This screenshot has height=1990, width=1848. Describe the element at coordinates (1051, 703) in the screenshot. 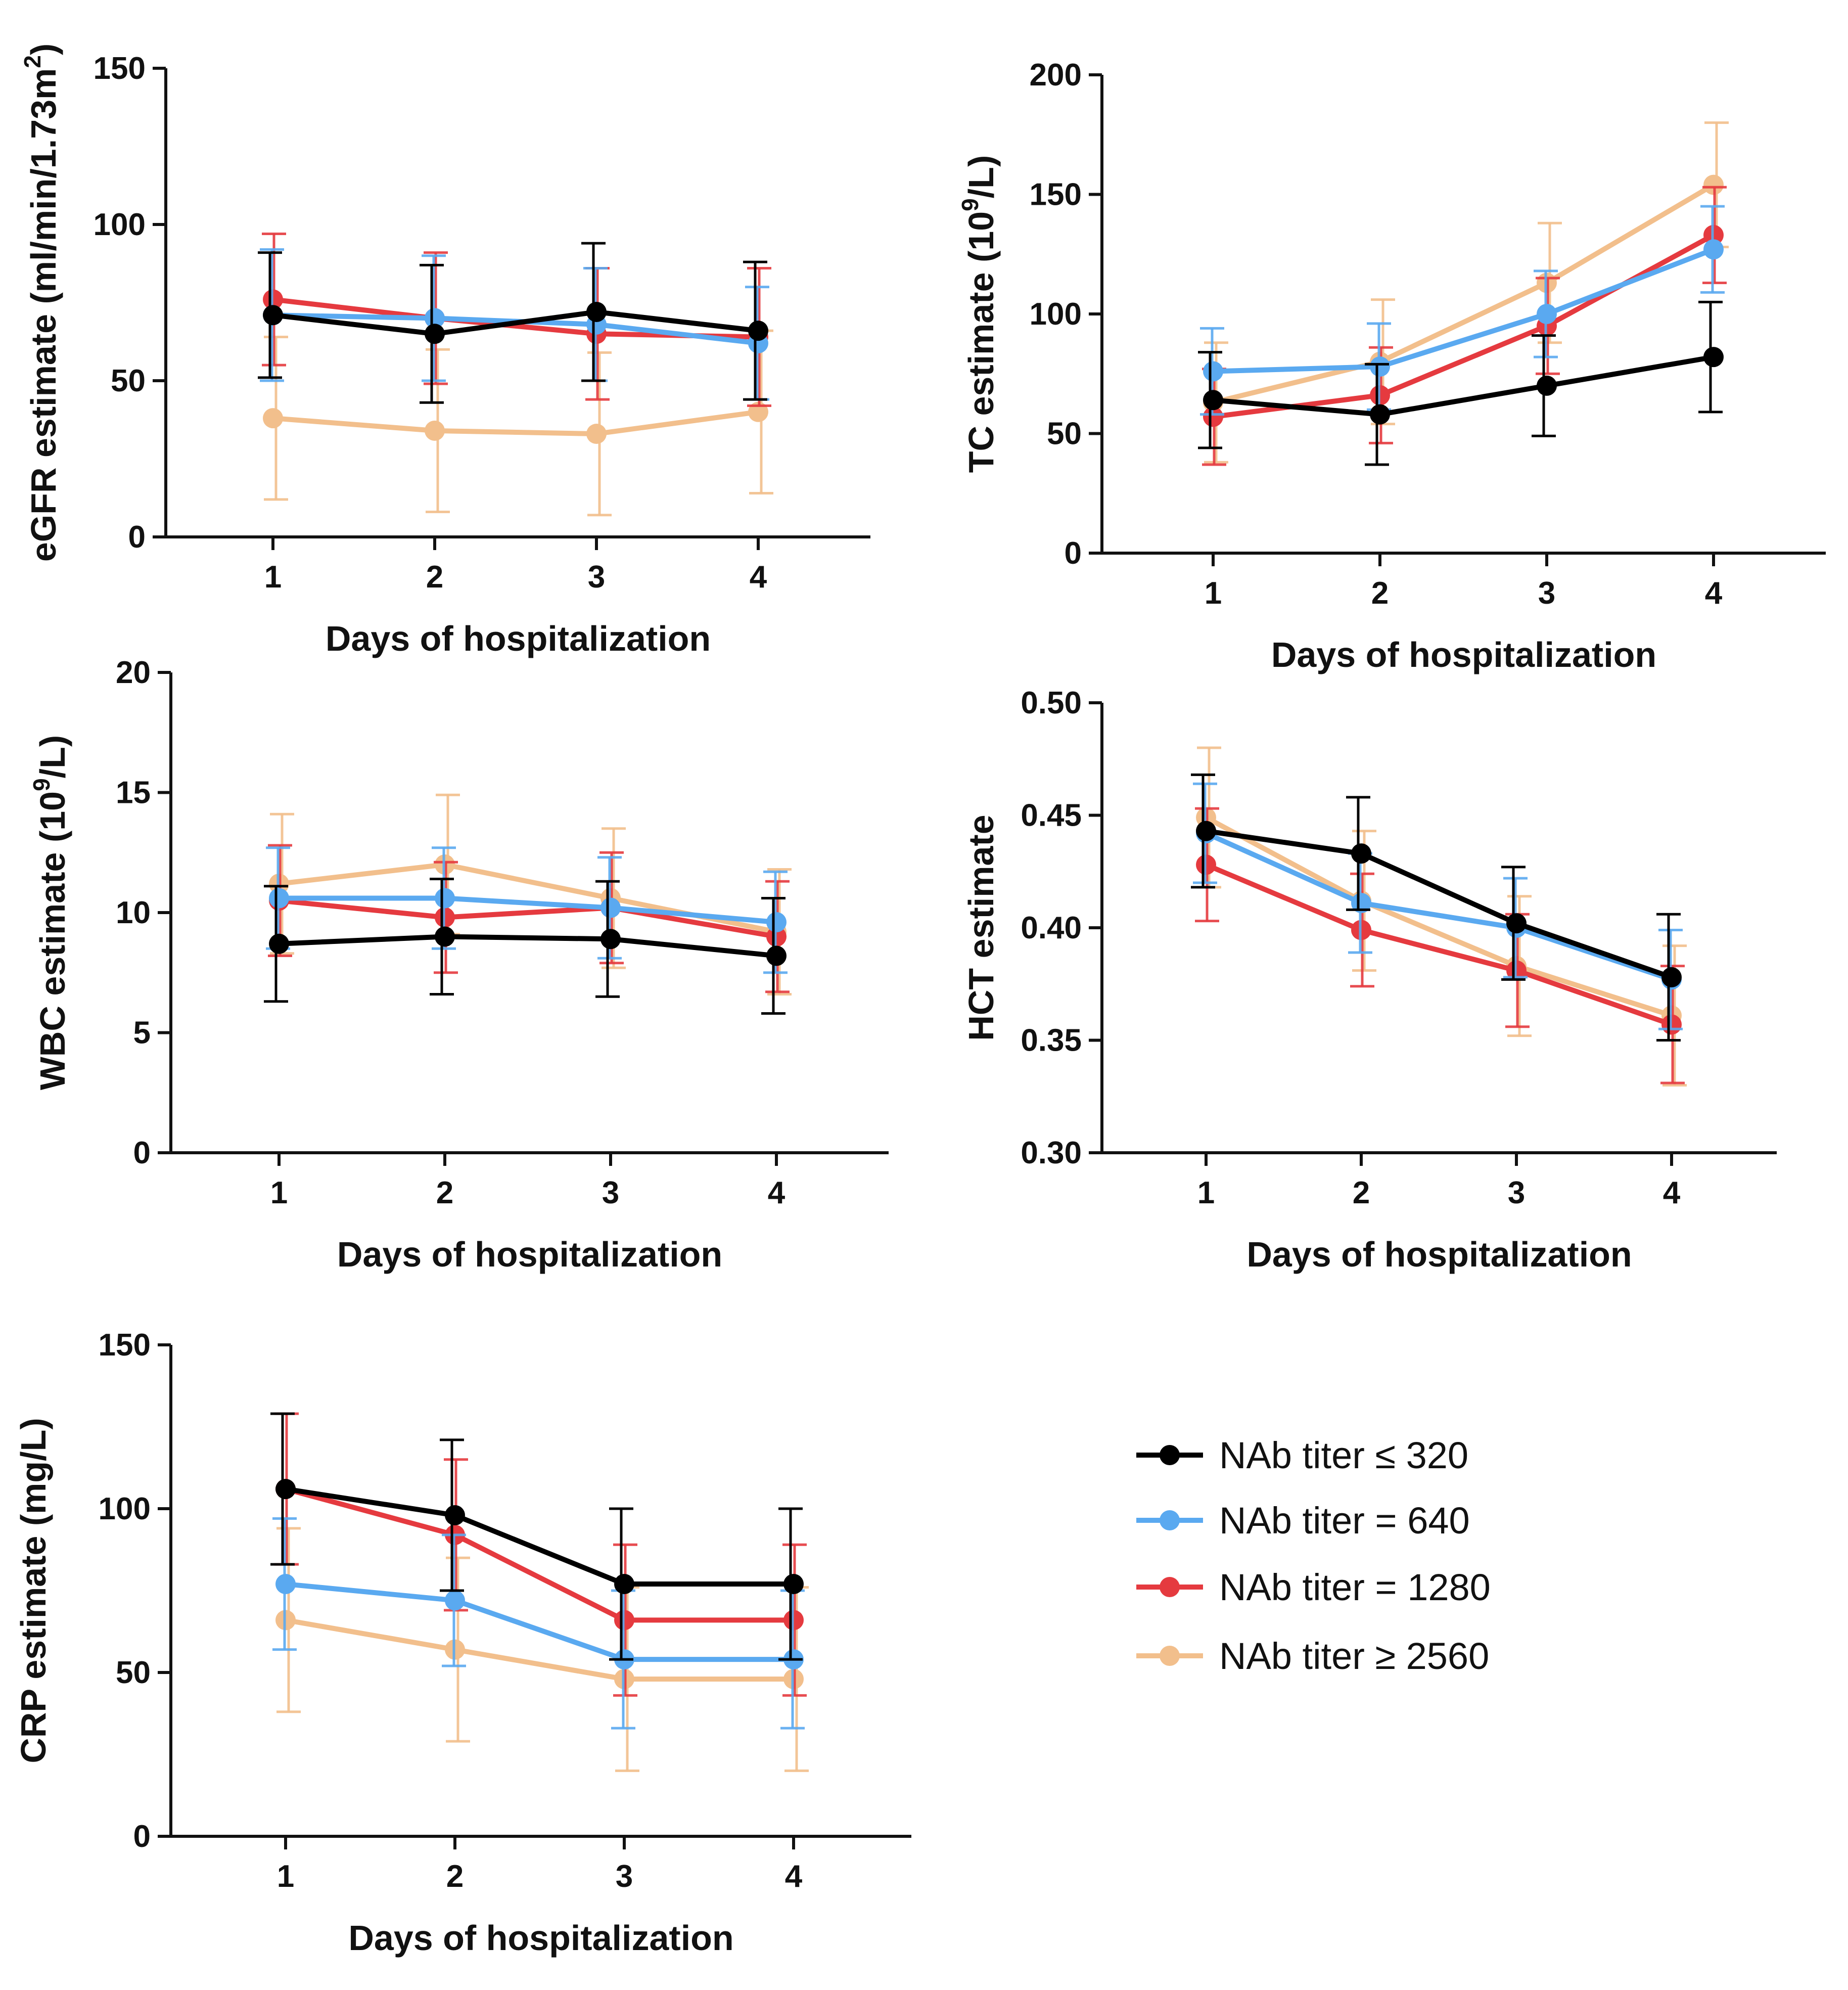

I see `y-tick-label: 0.50` at that location.